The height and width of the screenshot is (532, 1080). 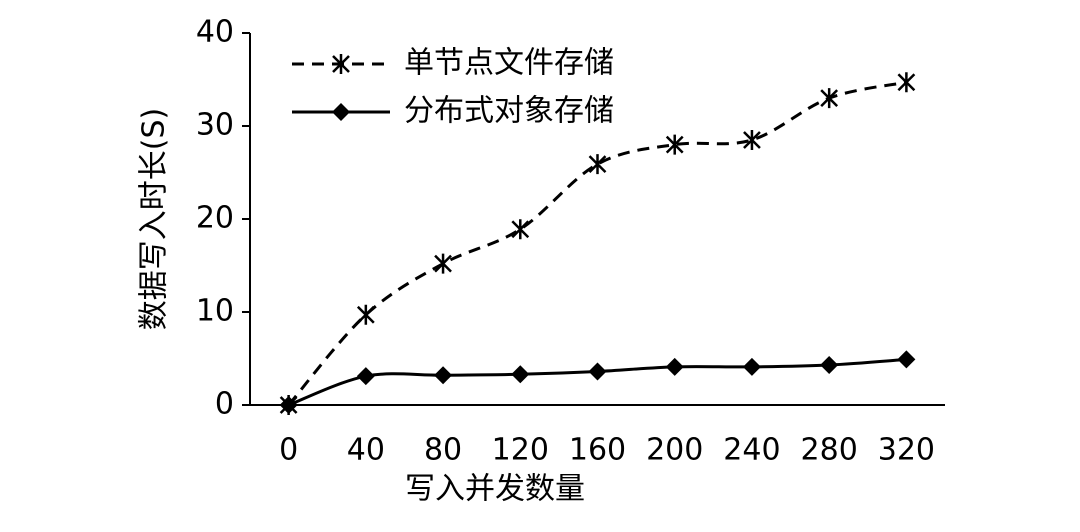 What do you see at coordinates (906, 450) in the screenshot?
I see `x-tick-label: 320` at bounding box center [906, 450].